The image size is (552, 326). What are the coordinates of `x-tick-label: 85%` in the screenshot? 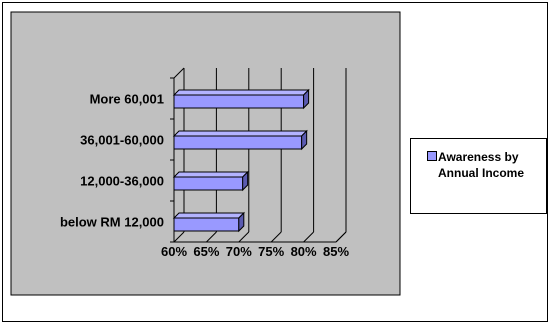 It's located at (336, 251).